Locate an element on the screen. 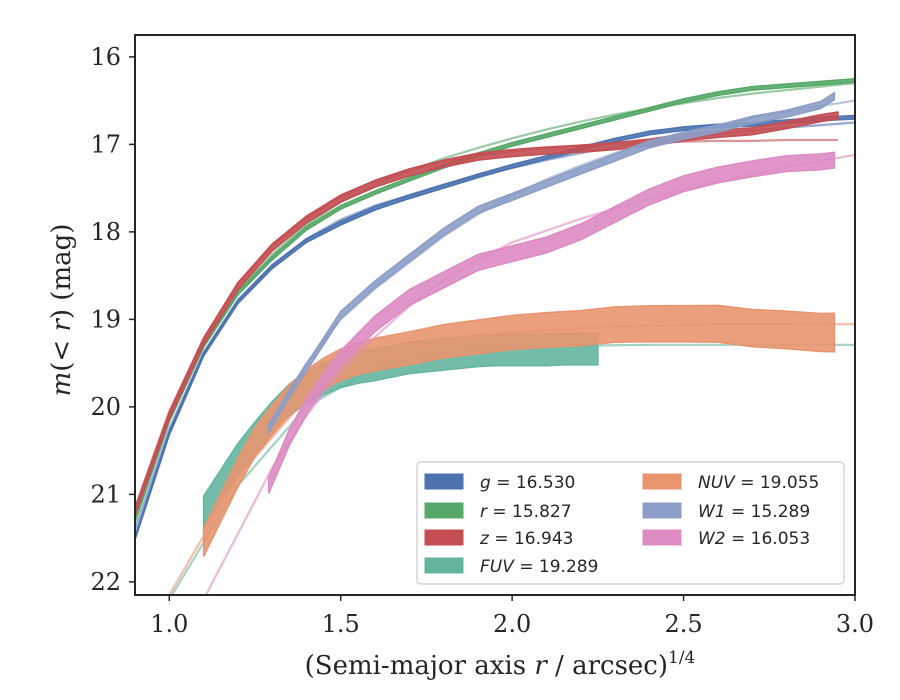  x-axis-label-var: r is located at coordinates (541, 666).